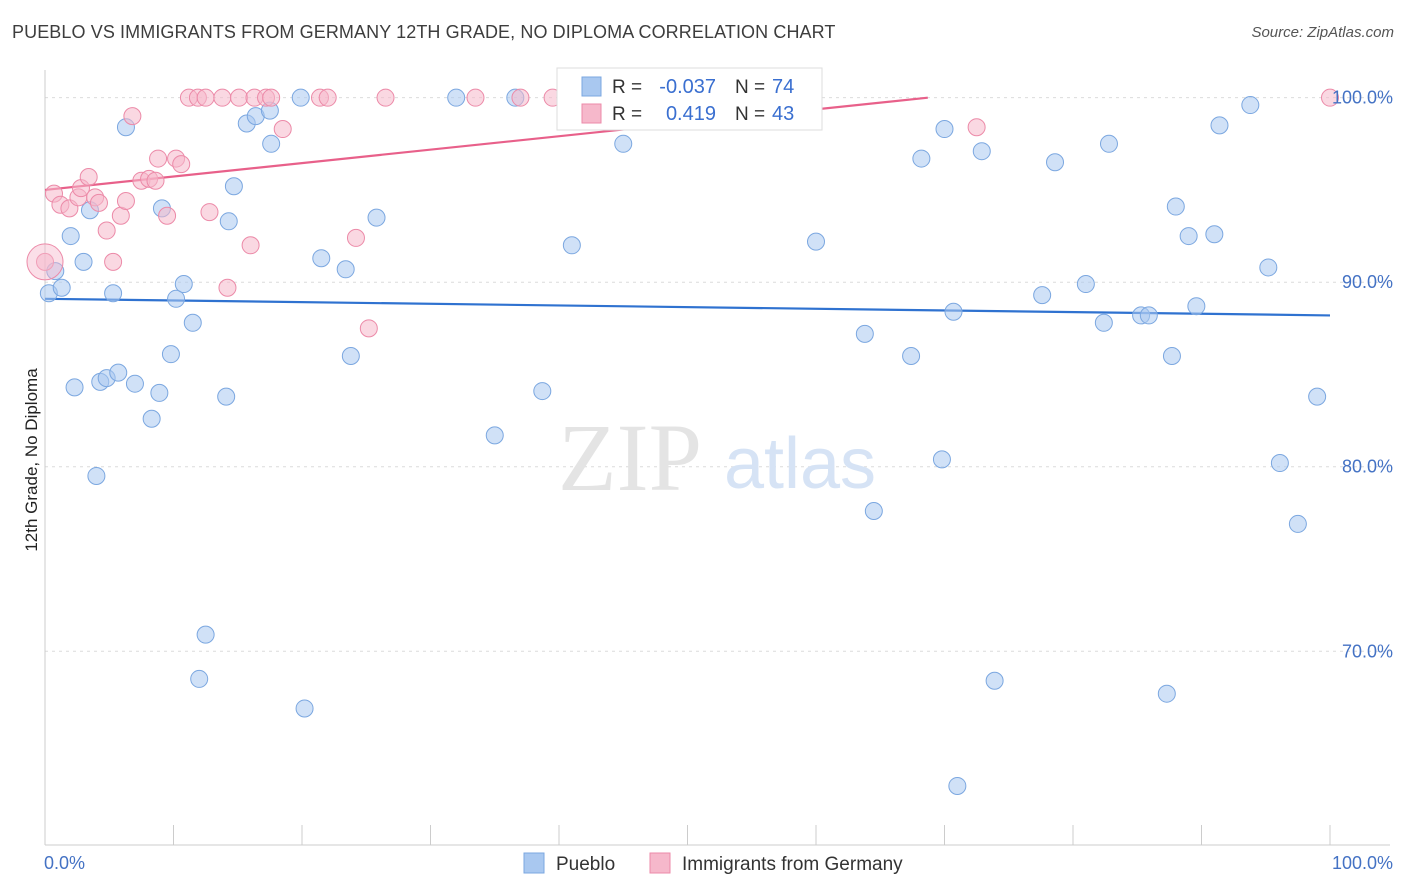  I want to click on y-tick-label: 70.0%, so click(1367, 651).